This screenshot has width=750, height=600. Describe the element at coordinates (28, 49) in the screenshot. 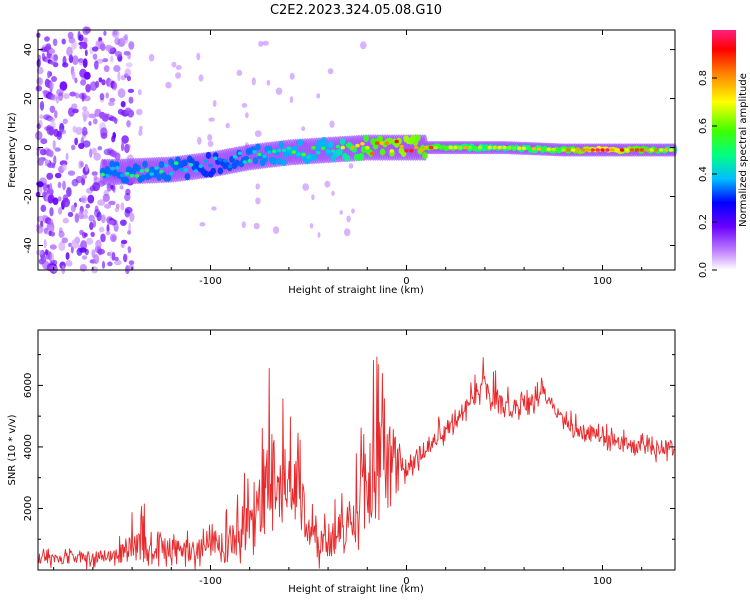

I see `y-tick-label: 40` at that location.